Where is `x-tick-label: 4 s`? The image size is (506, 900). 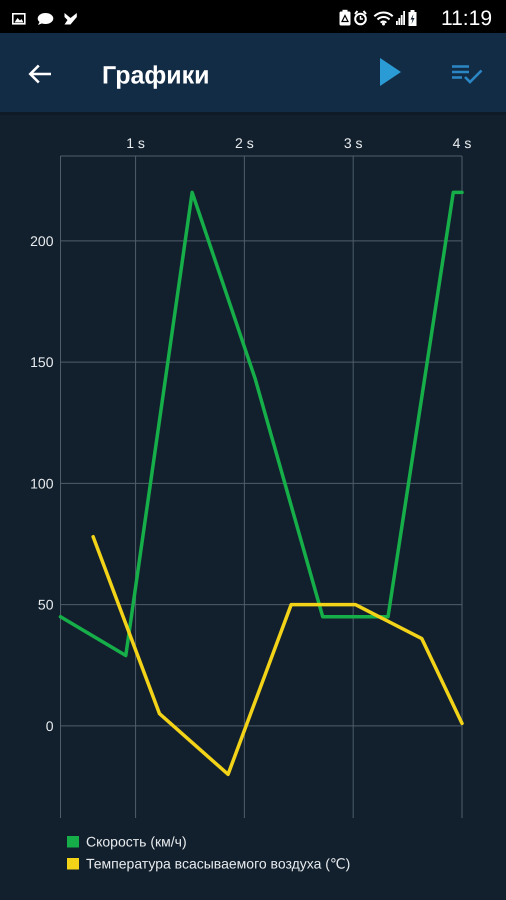
x-tick-label: 4 s is located at coordinates (462, 143).